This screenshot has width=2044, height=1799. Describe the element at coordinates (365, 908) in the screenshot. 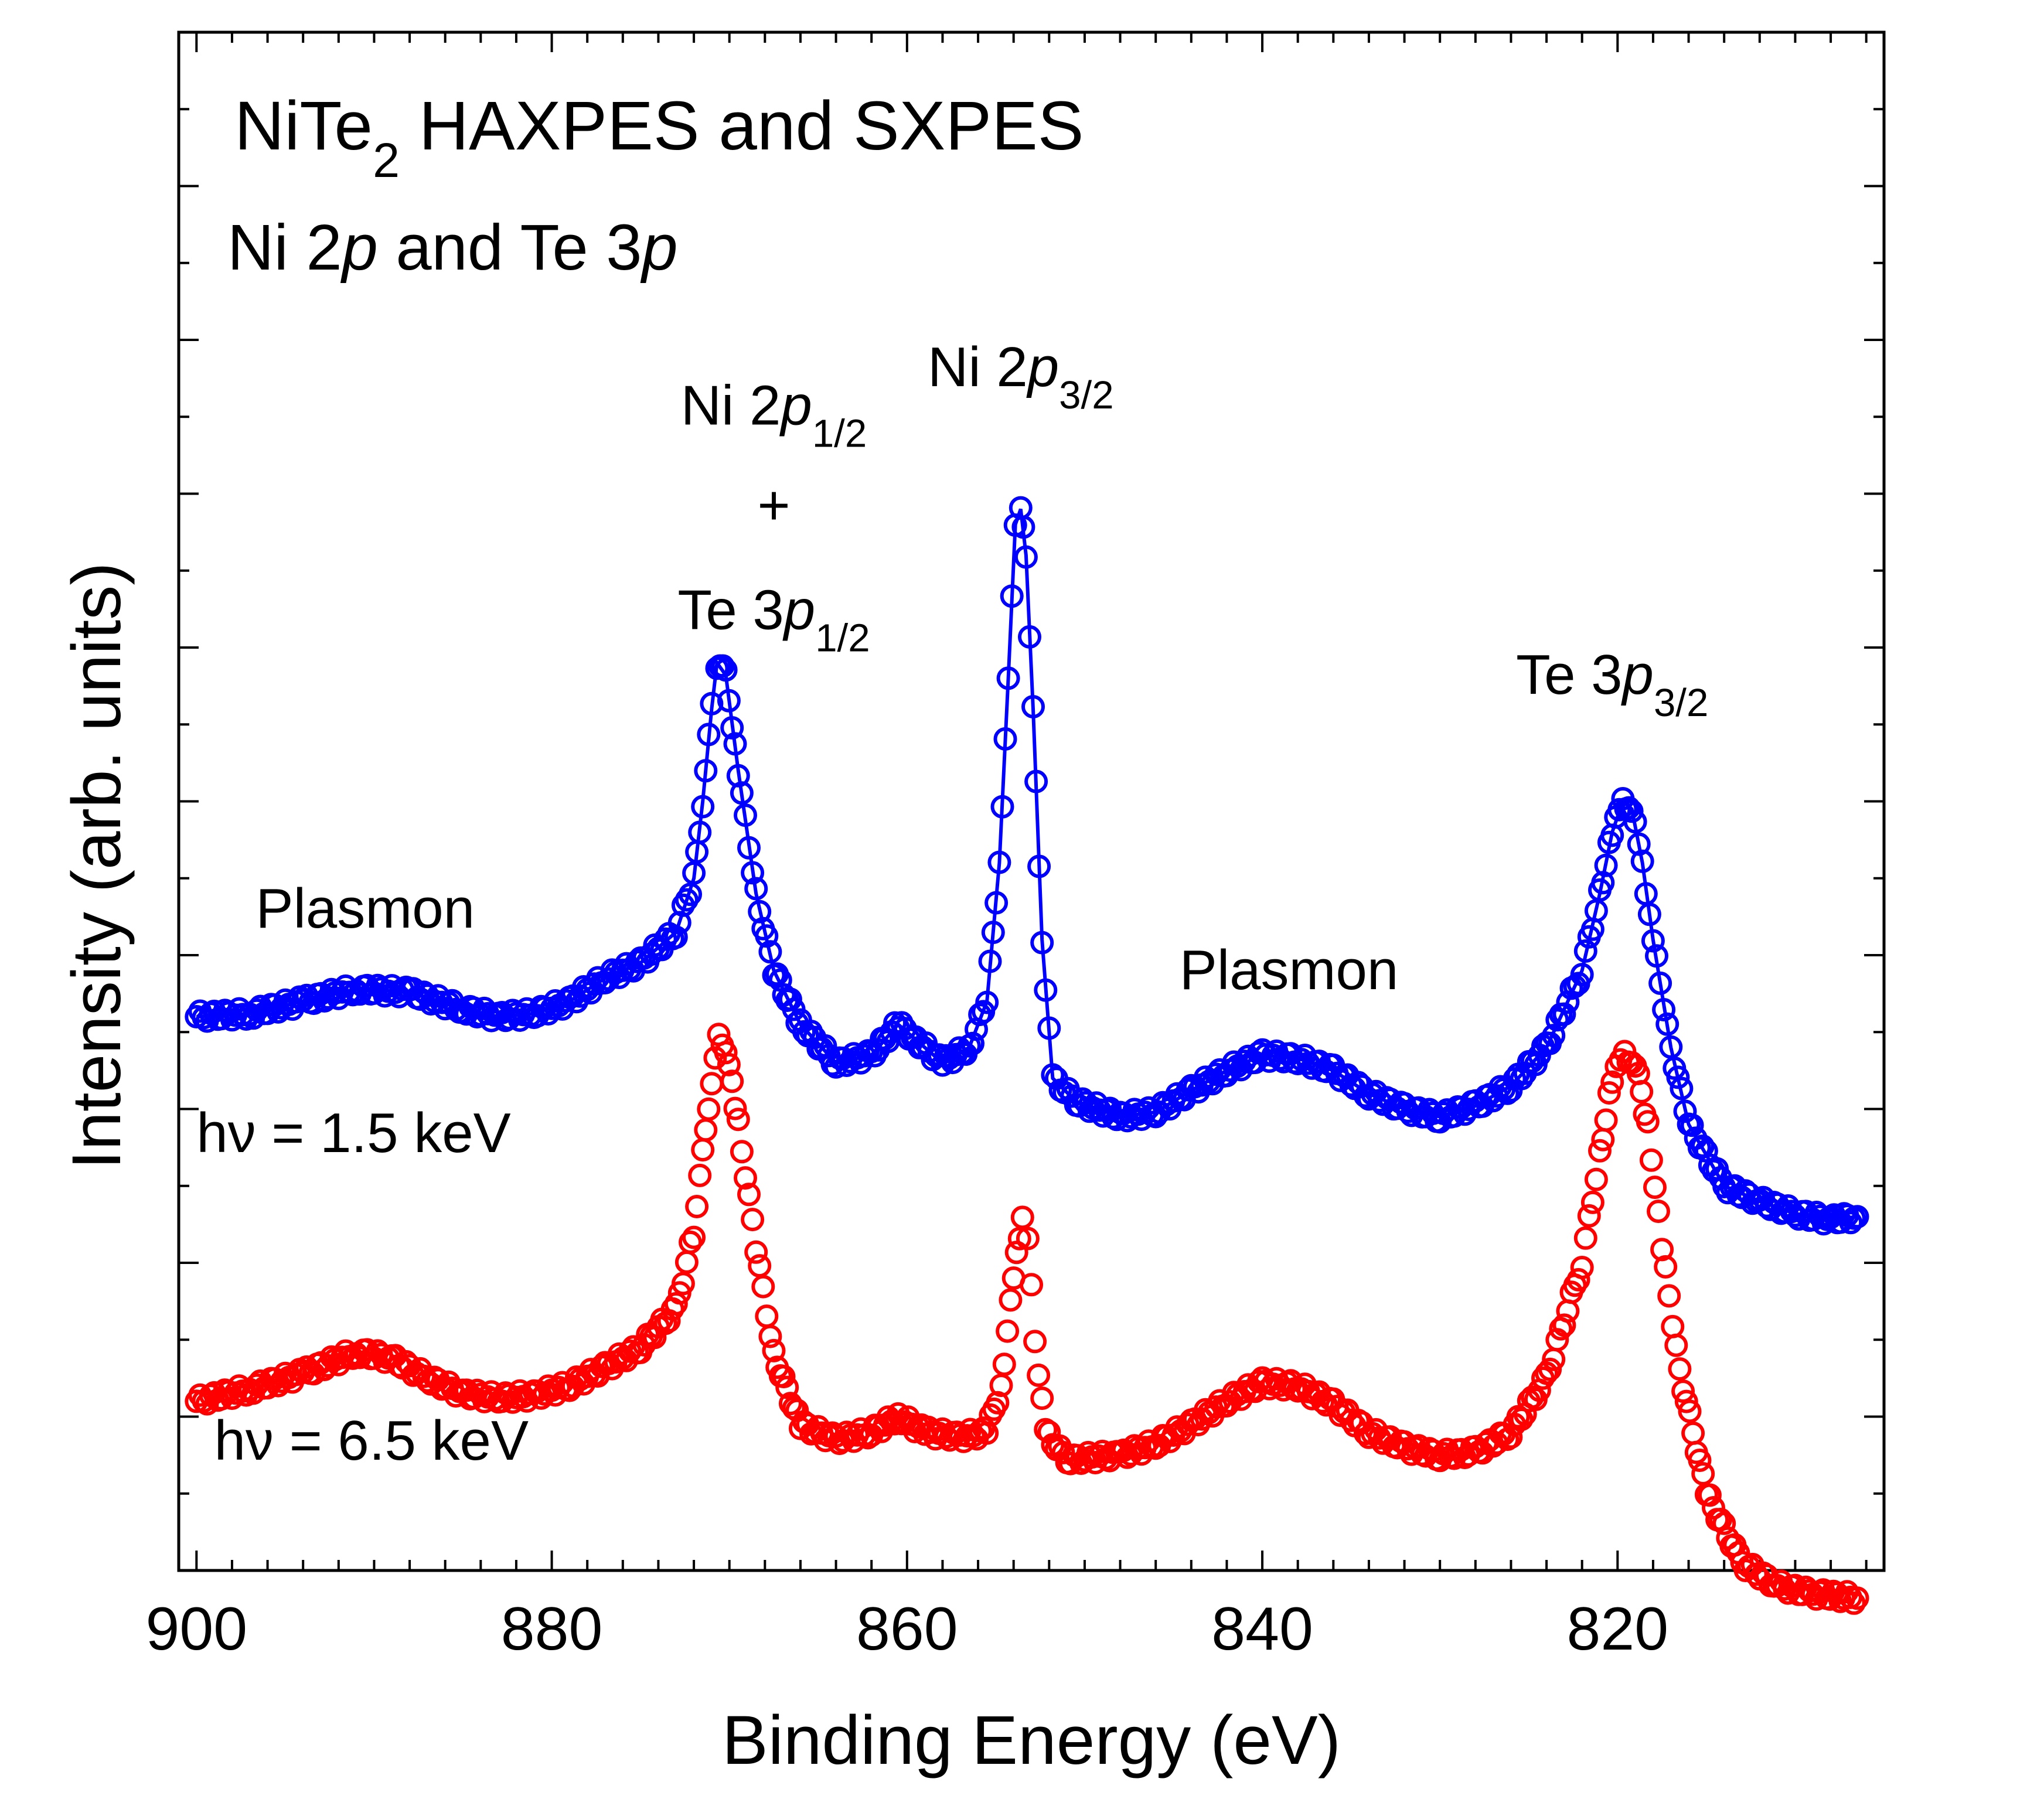

I see `peak-annotation: Plasmon` at that location.